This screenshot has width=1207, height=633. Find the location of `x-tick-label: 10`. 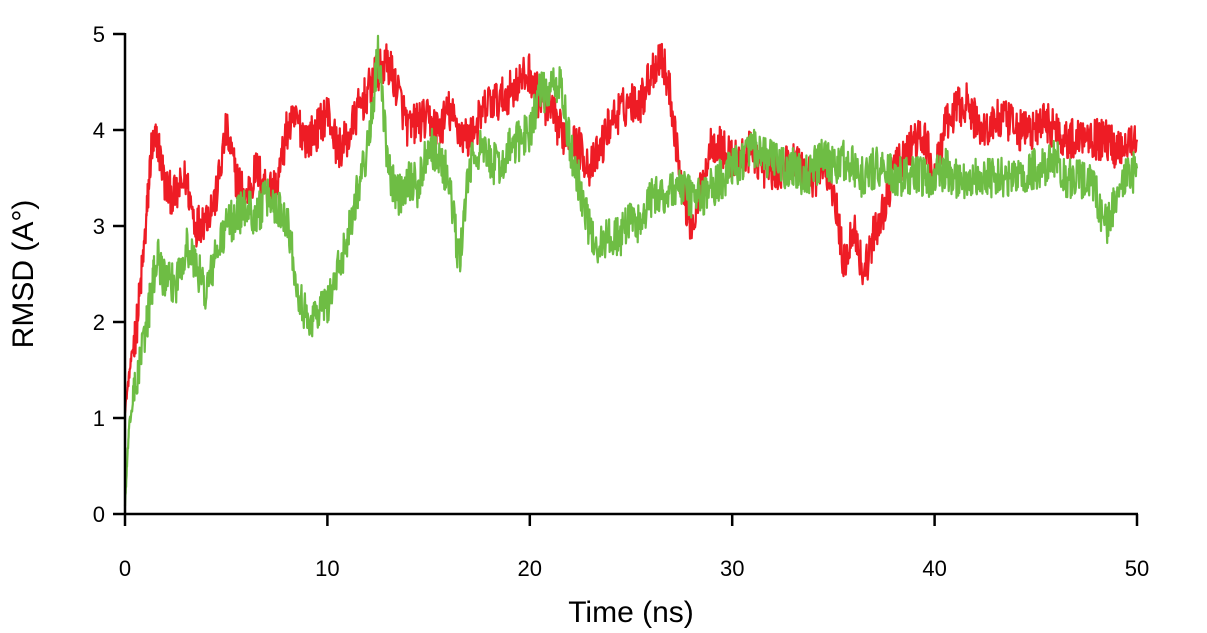

x-tick-label: 10 is located at coordinates (327, 568).